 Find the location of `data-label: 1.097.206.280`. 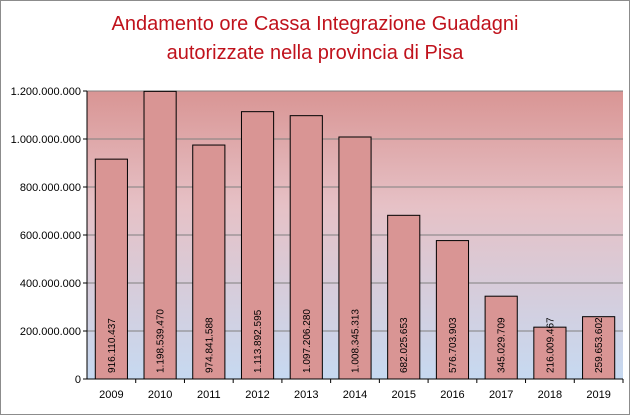

data-label: 1.097.206.280 is located at coordinates (307, 341).